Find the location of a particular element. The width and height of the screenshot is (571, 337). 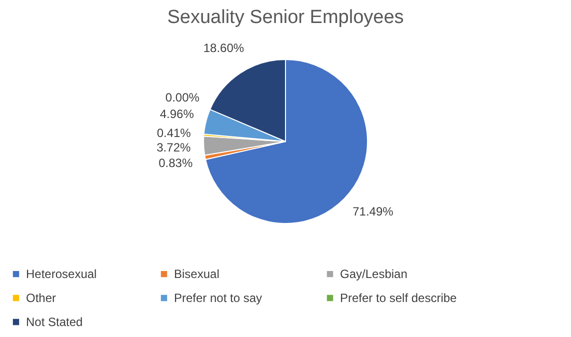

data-label: 18.60% is located at coordinates (223, 48).